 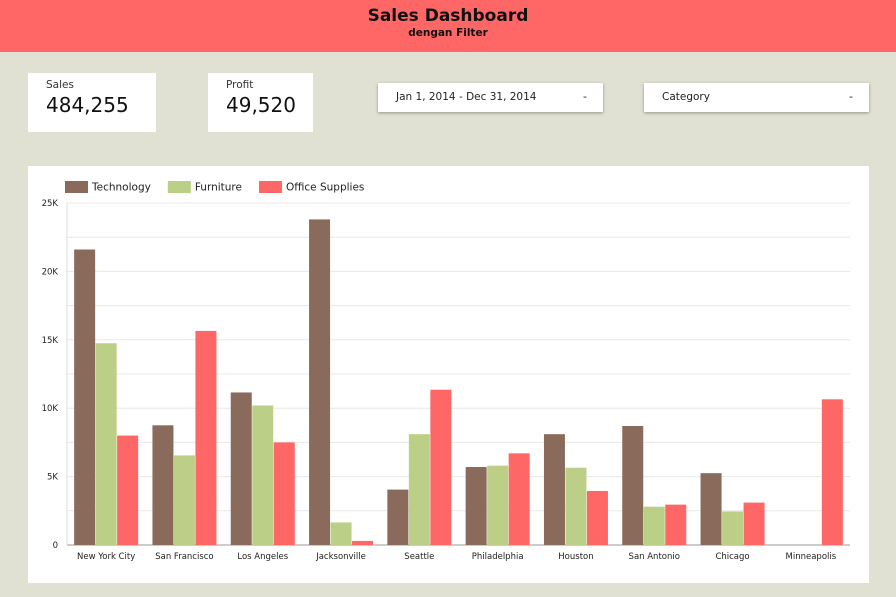 I want to click on sales-label: Sales, so click(x=60, y=85).